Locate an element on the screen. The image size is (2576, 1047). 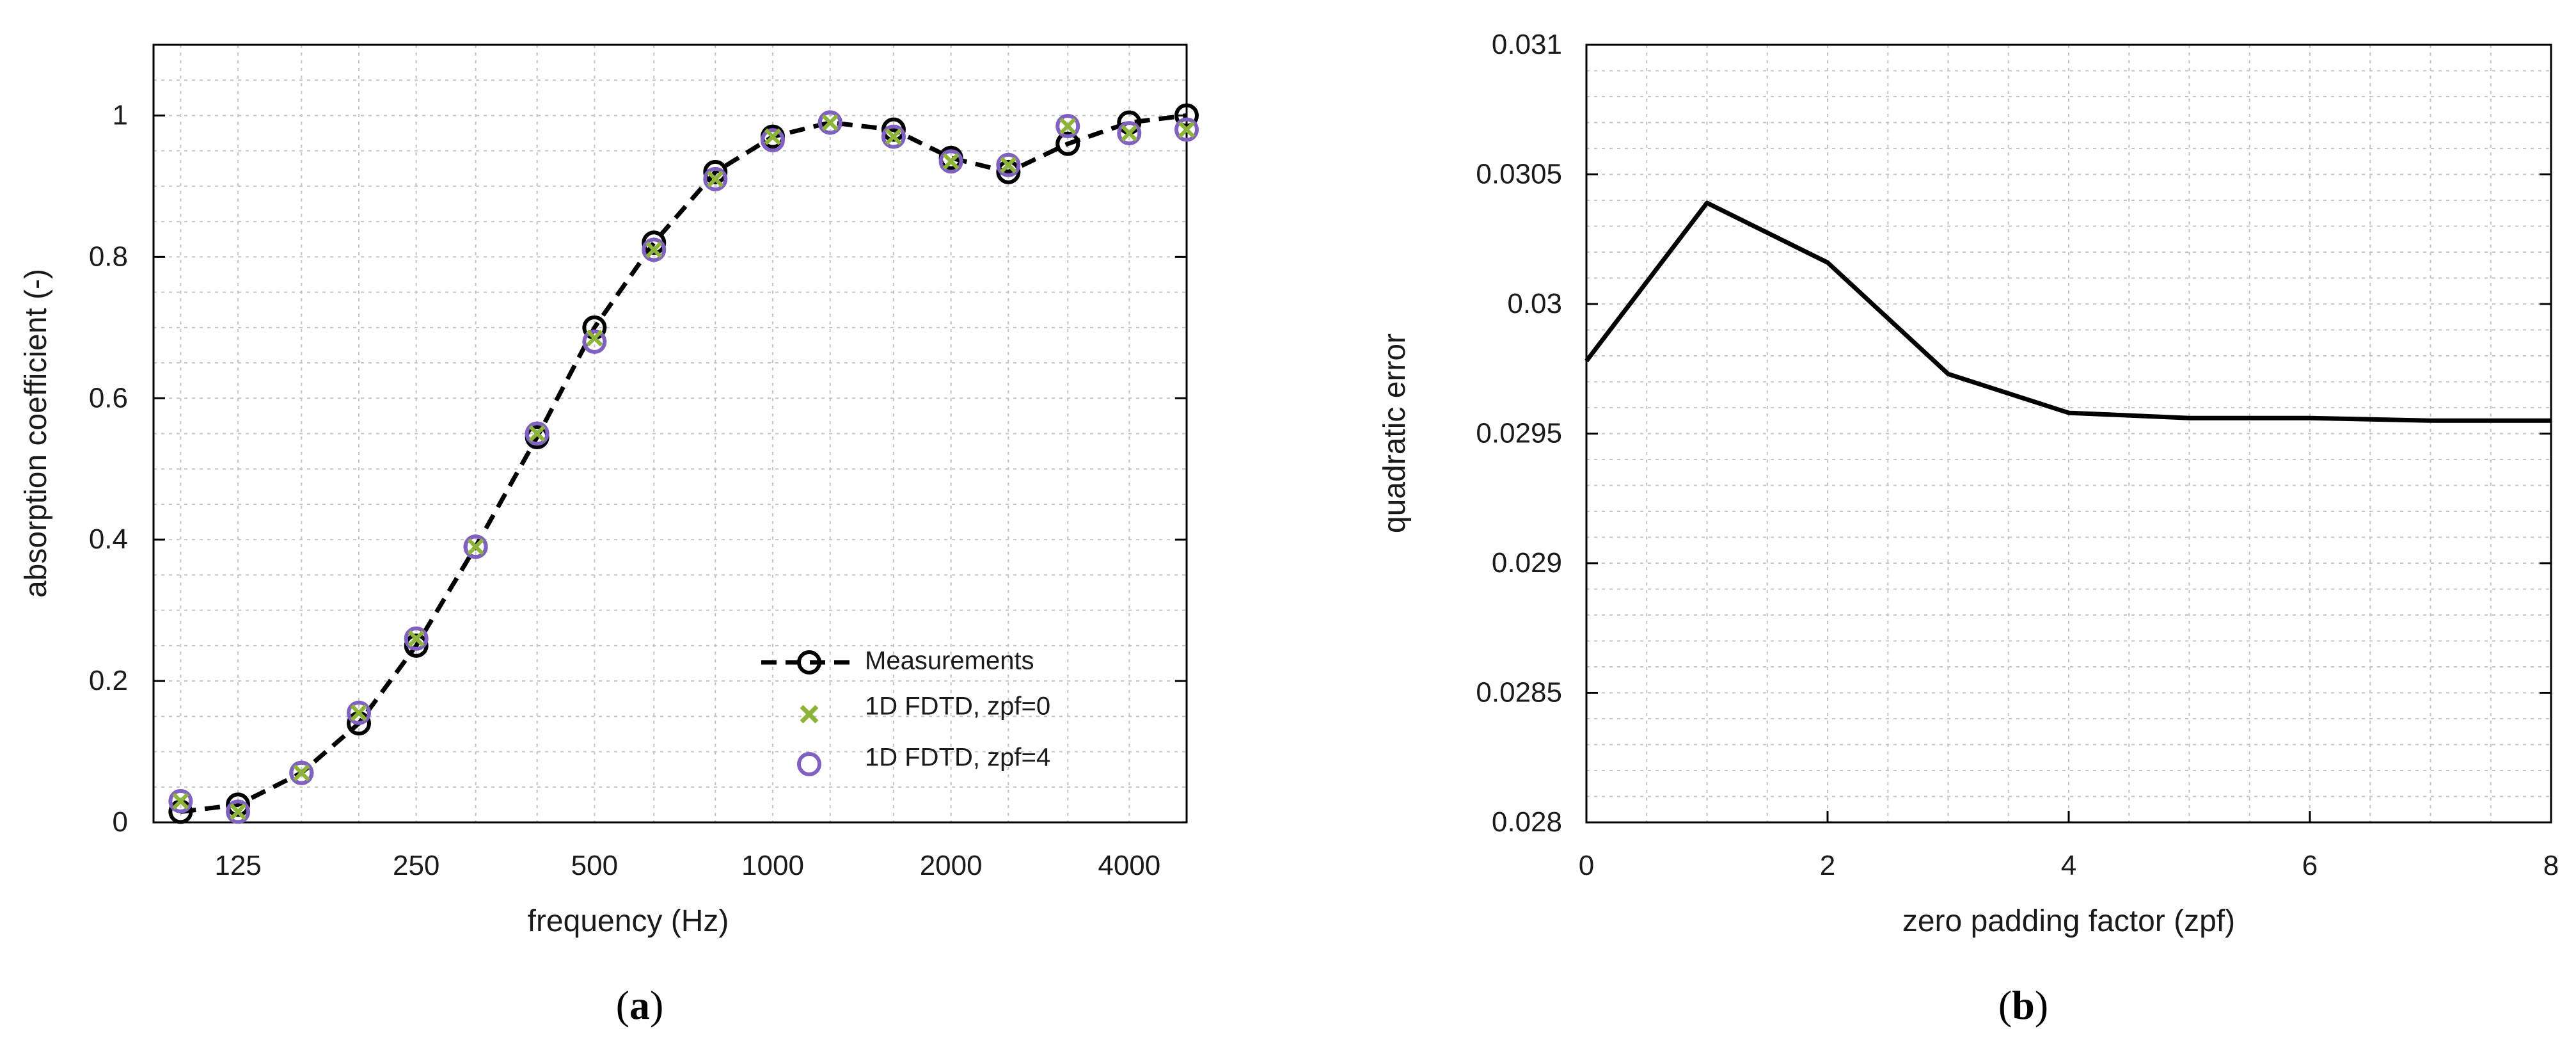
legend-fdtd-zpf0-marker is located at coordinates (809, 714).